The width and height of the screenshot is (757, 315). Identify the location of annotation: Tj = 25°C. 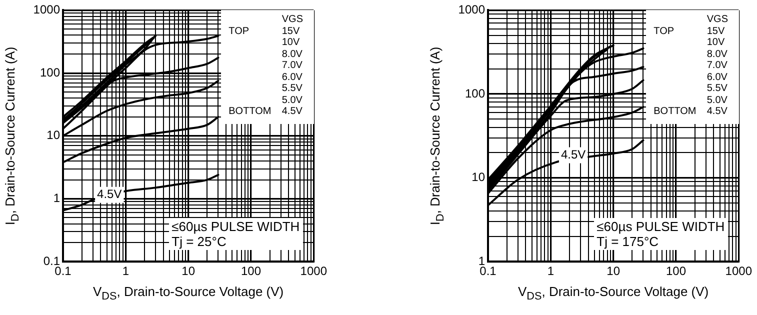
(199, 241).